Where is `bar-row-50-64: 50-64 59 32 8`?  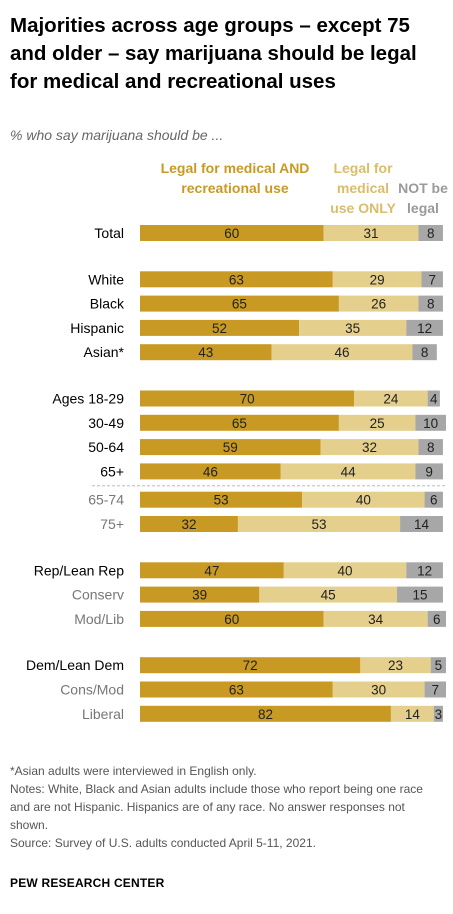 bar-row-50-64: 50-64 59 32 8 is located at coordinates (265, 447).